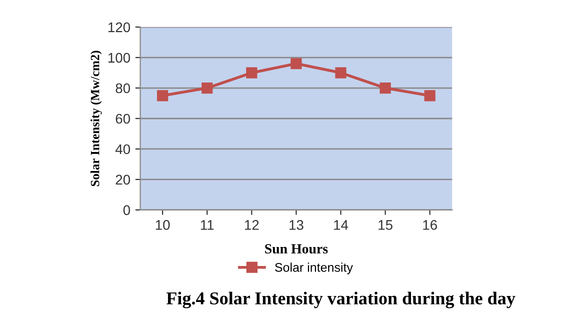 This screenshot has width=568, height=322. Describe the element at coordinates (297, 225) in the screenshot. I see `x-tick-label: 13` at that location.